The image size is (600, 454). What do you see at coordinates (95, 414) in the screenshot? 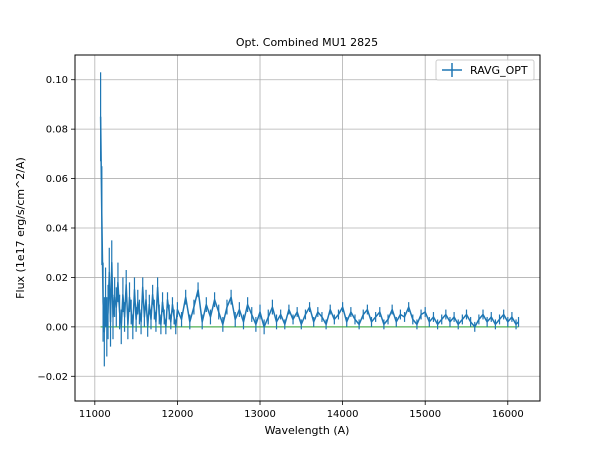
I see `x-tick-label: 11000` at bounding box center [95, 414].